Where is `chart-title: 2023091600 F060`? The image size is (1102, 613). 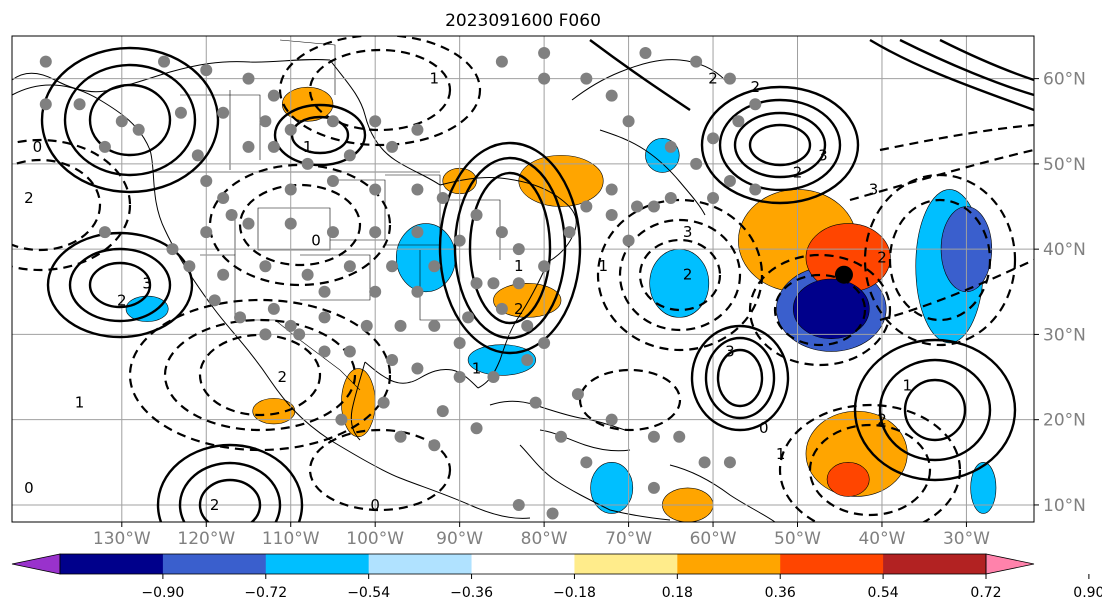 chart-title: 2023091600 F060 is located at coordinates (523, 21).